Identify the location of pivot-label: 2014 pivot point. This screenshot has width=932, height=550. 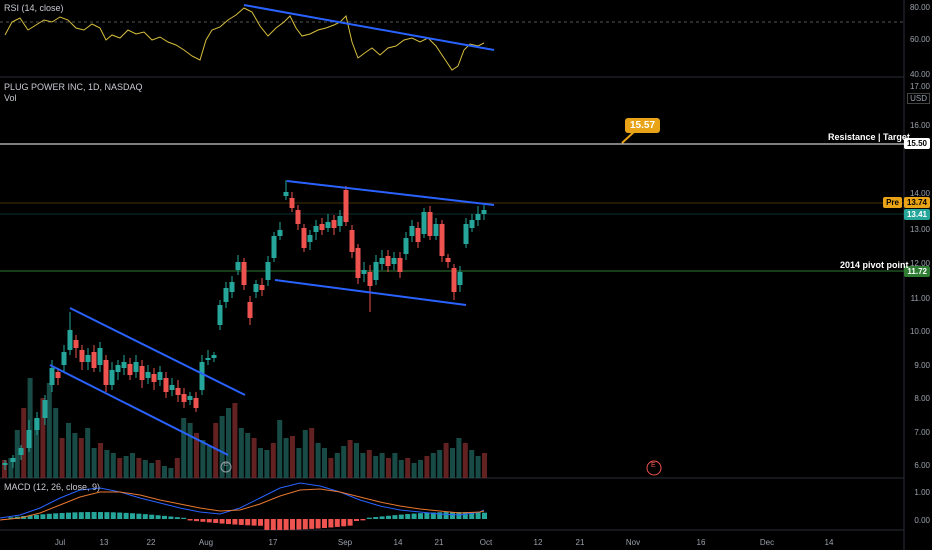
(874, 265).